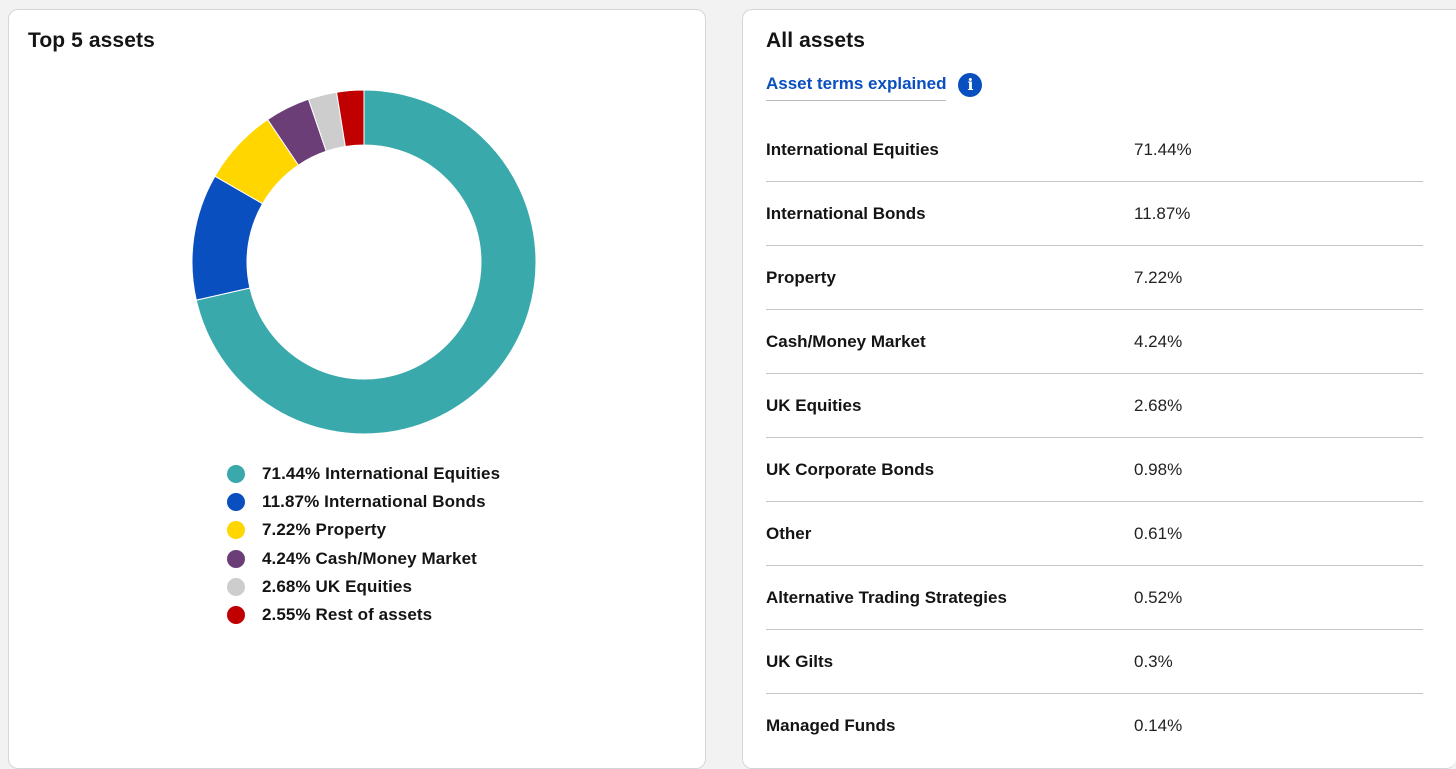 Image resolution: width=1456 pixels, height=769 pixels. What do you see at coordinates (1158, 725) in the screenshot?
I see `asset-percentage: 0.14%` at bounding box center [1158, 725].